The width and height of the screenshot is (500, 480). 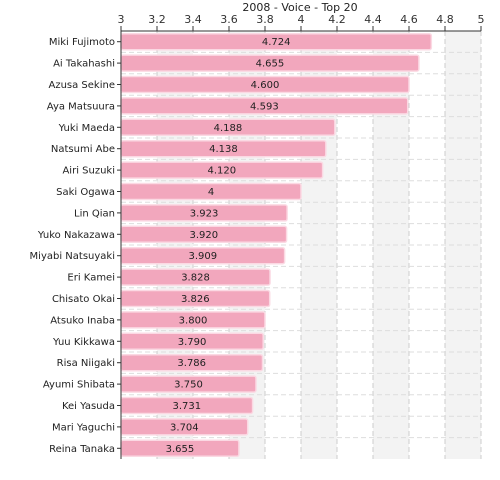 I want to click on data-label: 3.655, so click(x=180, y=449).